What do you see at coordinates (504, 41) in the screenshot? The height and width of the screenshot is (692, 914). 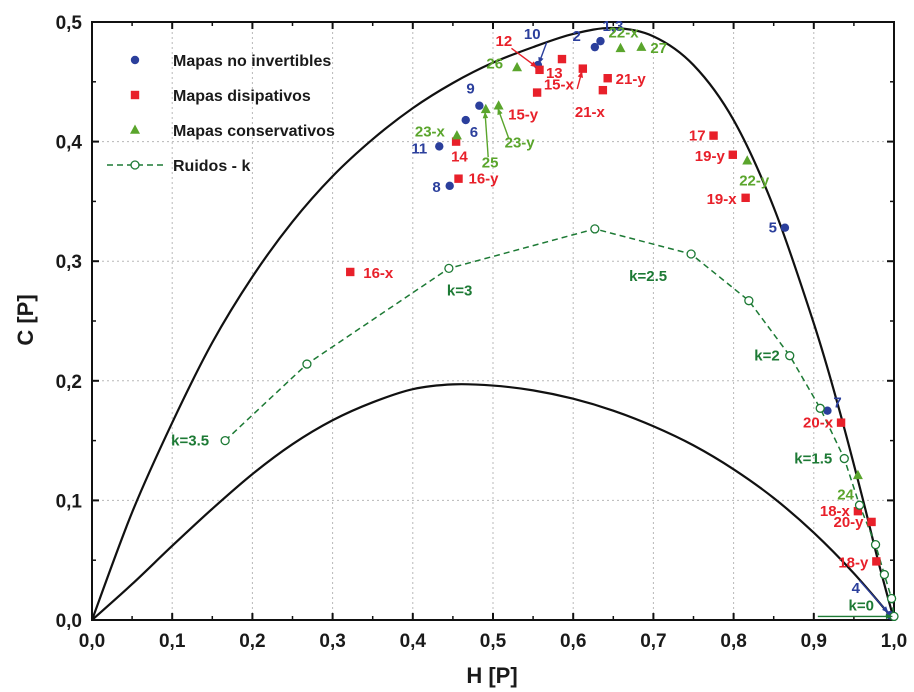 I see `point-label: 12` at bounding box center [504, 41].